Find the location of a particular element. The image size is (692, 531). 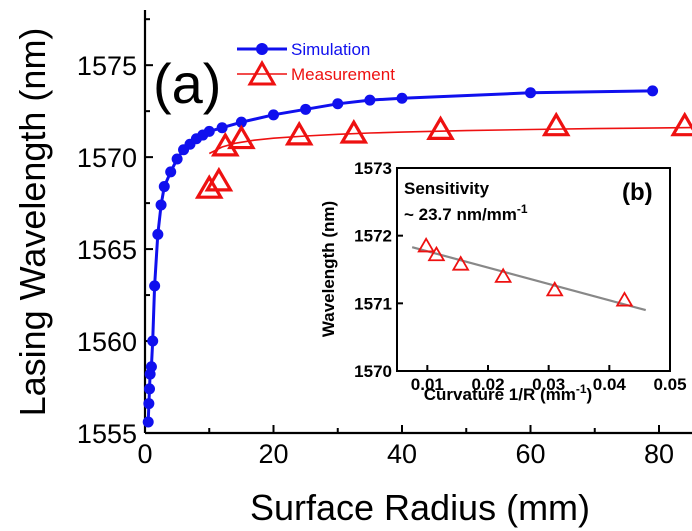

inset-x-axis-title: Curvature 1/R (mm-1) is located at coordinates (508, 393).